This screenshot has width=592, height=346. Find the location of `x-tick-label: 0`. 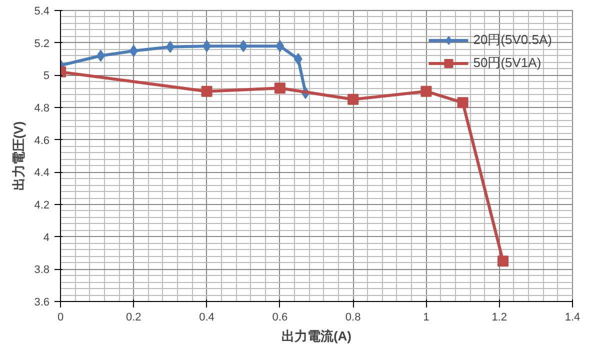

x-tick-label: 0 is located at coordinates (60, 318).